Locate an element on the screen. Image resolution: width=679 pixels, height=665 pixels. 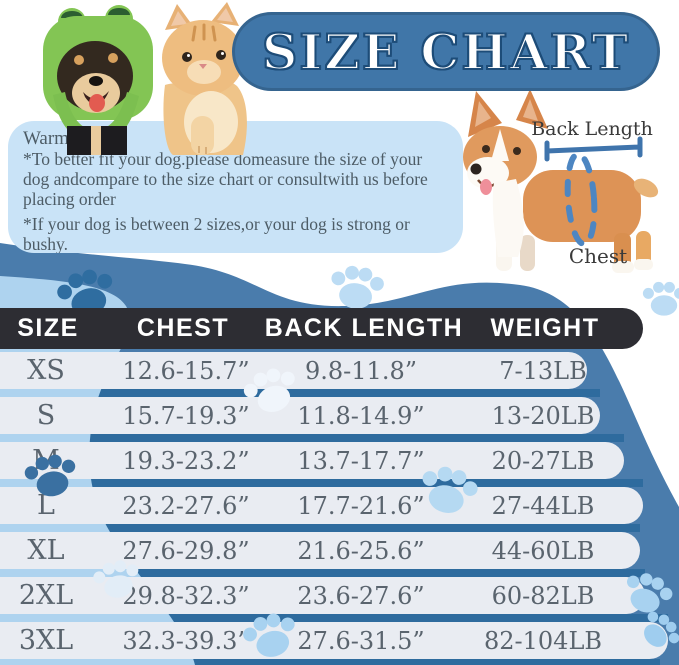
size-cell: XS is located at coordinates (46, 370).